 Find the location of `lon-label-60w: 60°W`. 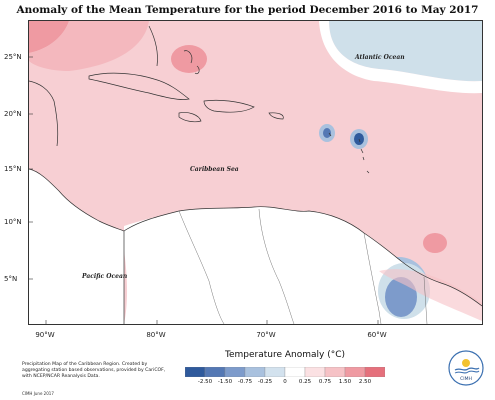

lon-label-60w: 60°W is located at coordinates (377, 335).